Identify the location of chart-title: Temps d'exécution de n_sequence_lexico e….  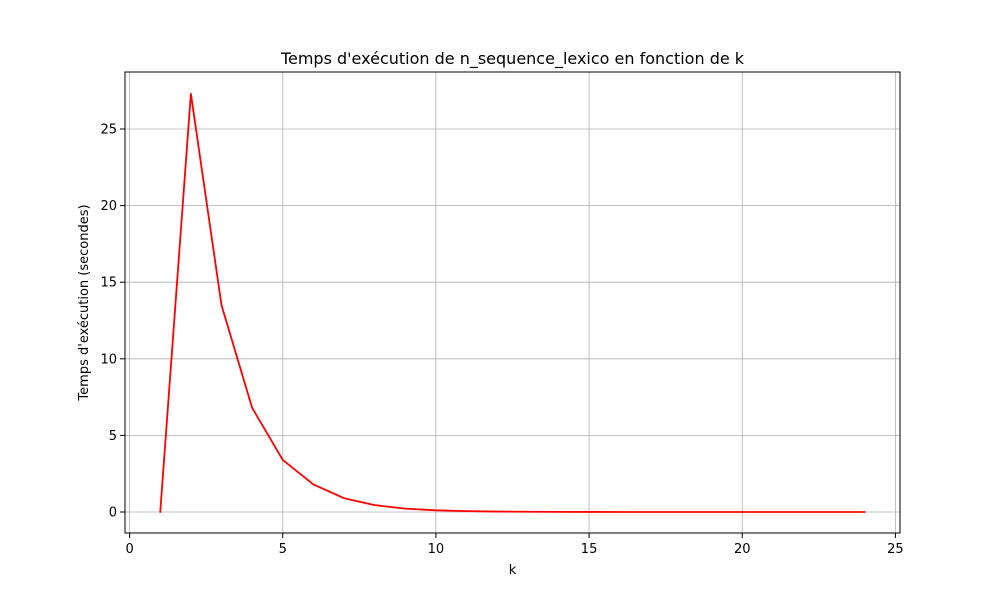
(512, 59).